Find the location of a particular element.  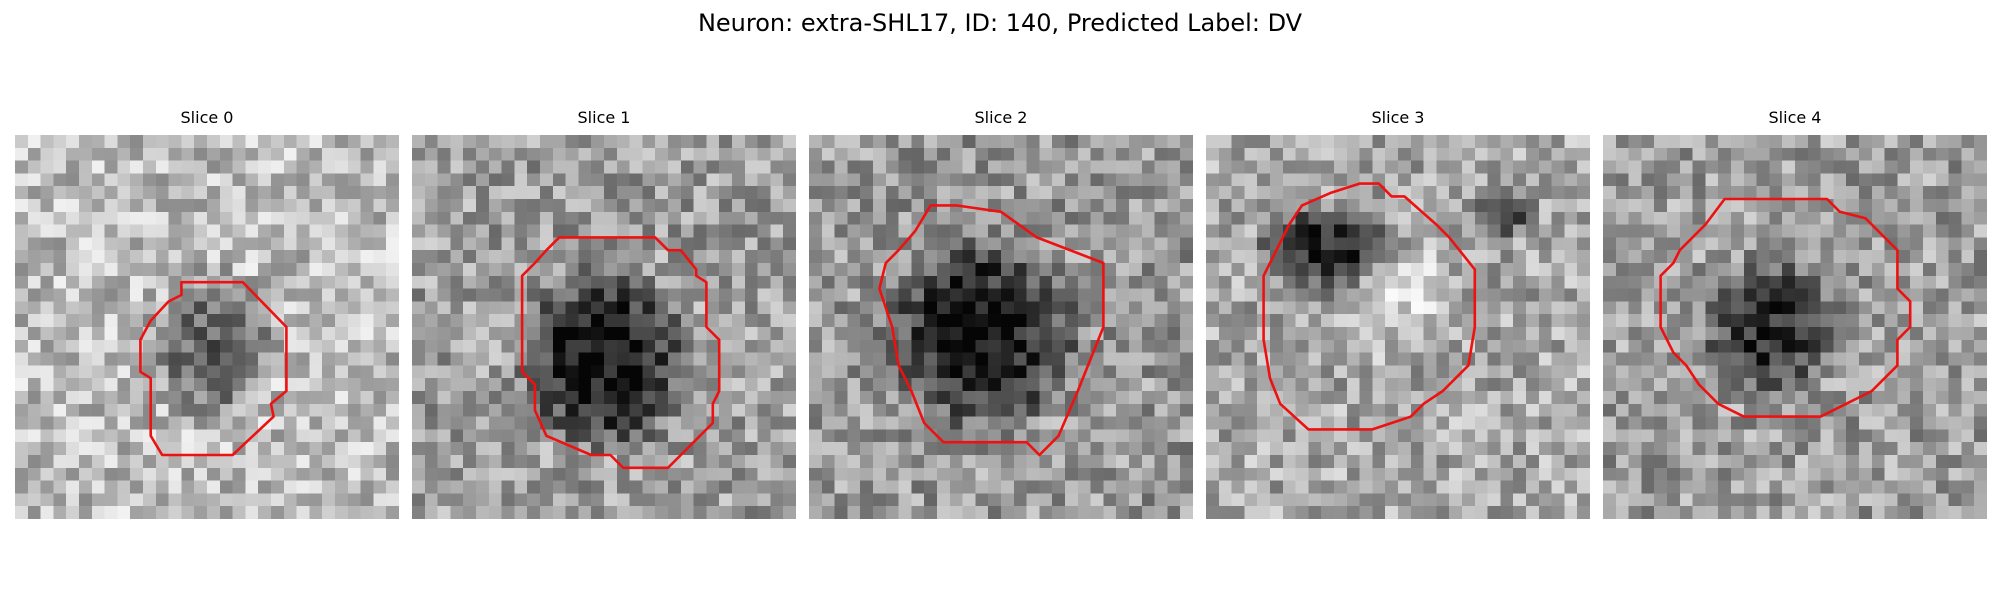

slice-title-0: Slice 0 is located at coordinates (207, 117).